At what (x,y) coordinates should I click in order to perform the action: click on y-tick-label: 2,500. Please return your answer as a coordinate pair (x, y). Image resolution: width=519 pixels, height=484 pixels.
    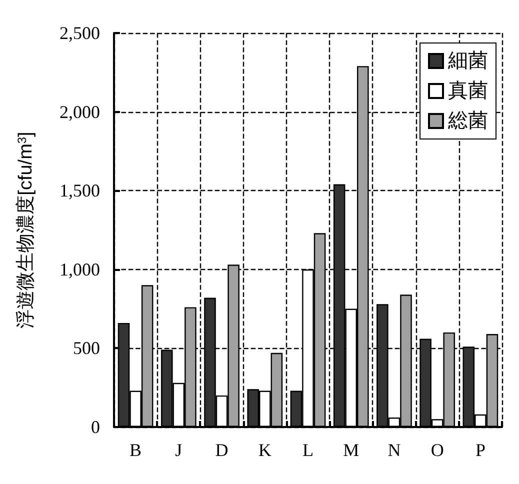
    Looking at the image, I should click on (80, 33).